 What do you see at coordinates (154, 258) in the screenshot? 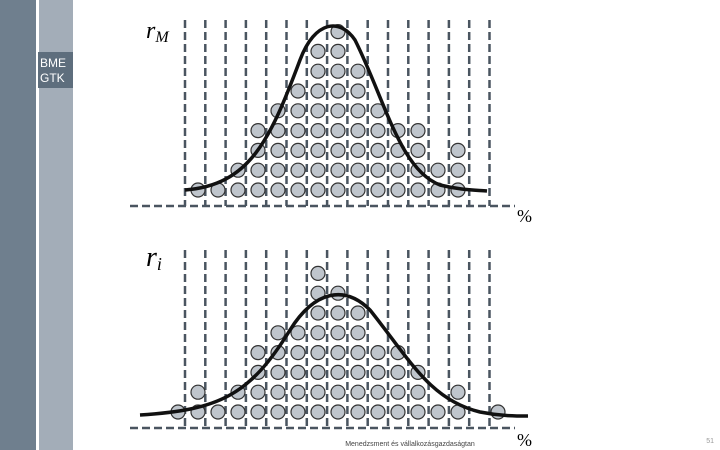
I see `panel-label: ri` at bounding box center [154, 258].